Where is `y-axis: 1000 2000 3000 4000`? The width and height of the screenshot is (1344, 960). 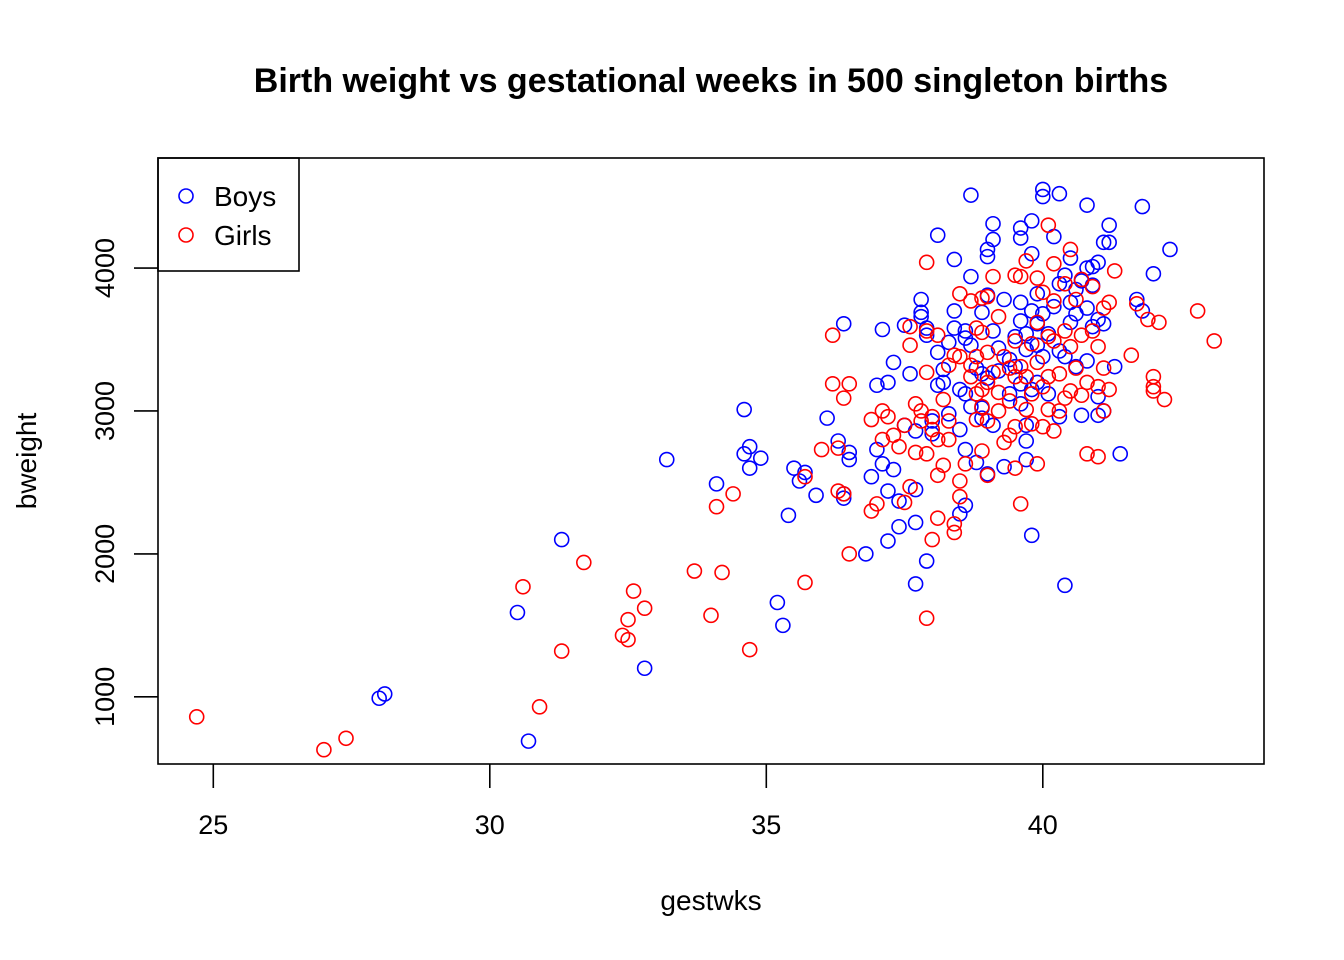
y-axis: 1000 2000 3000 4000 is located at coordinates (124, 482).